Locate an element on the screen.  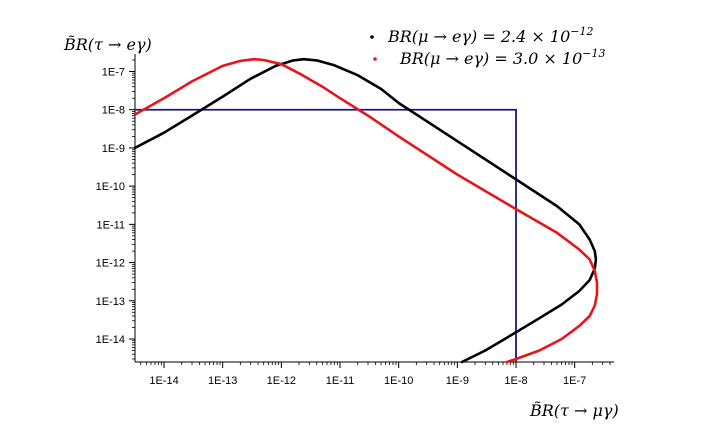
y-tick-label: 1E-9 is located at coordinates (113, 149).